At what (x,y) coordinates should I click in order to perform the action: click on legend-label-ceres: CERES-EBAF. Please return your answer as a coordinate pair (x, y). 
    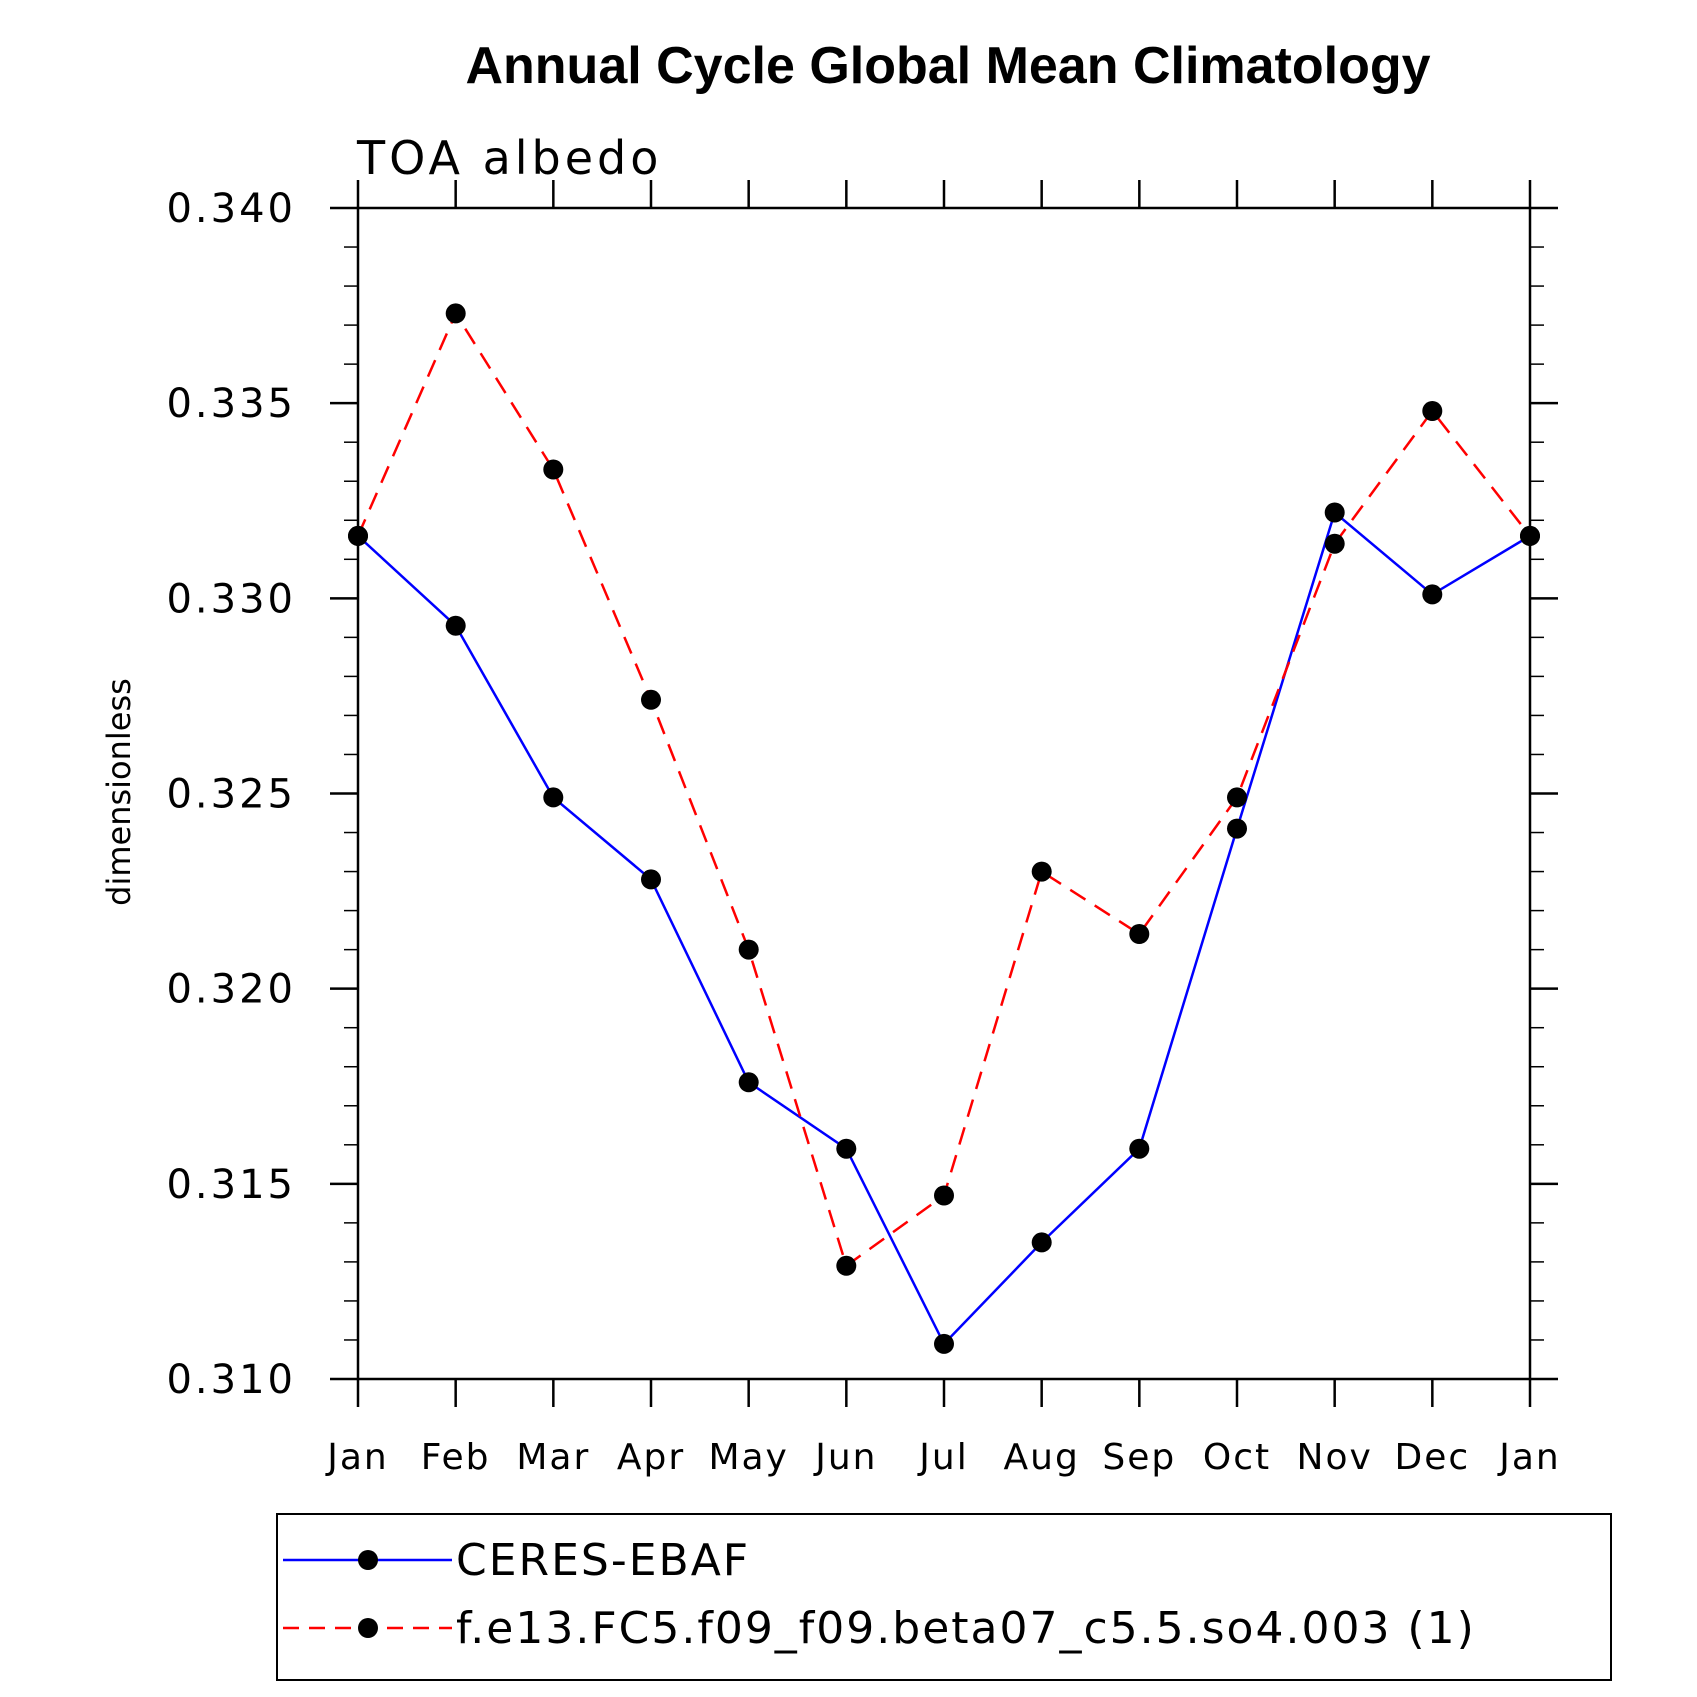
    Looking at the image, I should click on (603, 1560).